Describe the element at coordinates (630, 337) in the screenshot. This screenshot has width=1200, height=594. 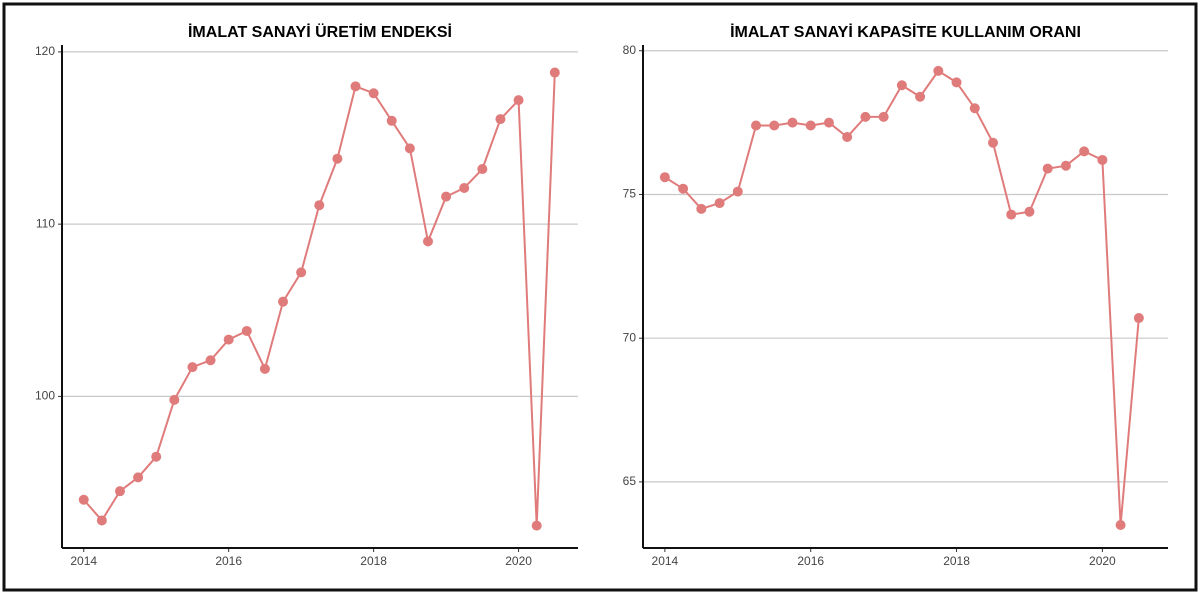
I see `y-tick-label: 70` at that location.